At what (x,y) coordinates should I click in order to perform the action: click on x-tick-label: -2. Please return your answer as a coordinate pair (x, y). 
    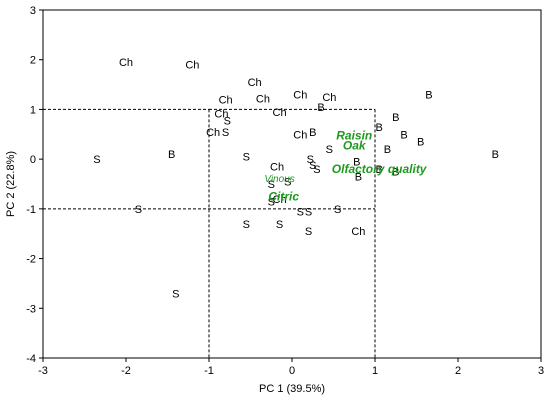
    Looking at the image, I should click on (126, 371).